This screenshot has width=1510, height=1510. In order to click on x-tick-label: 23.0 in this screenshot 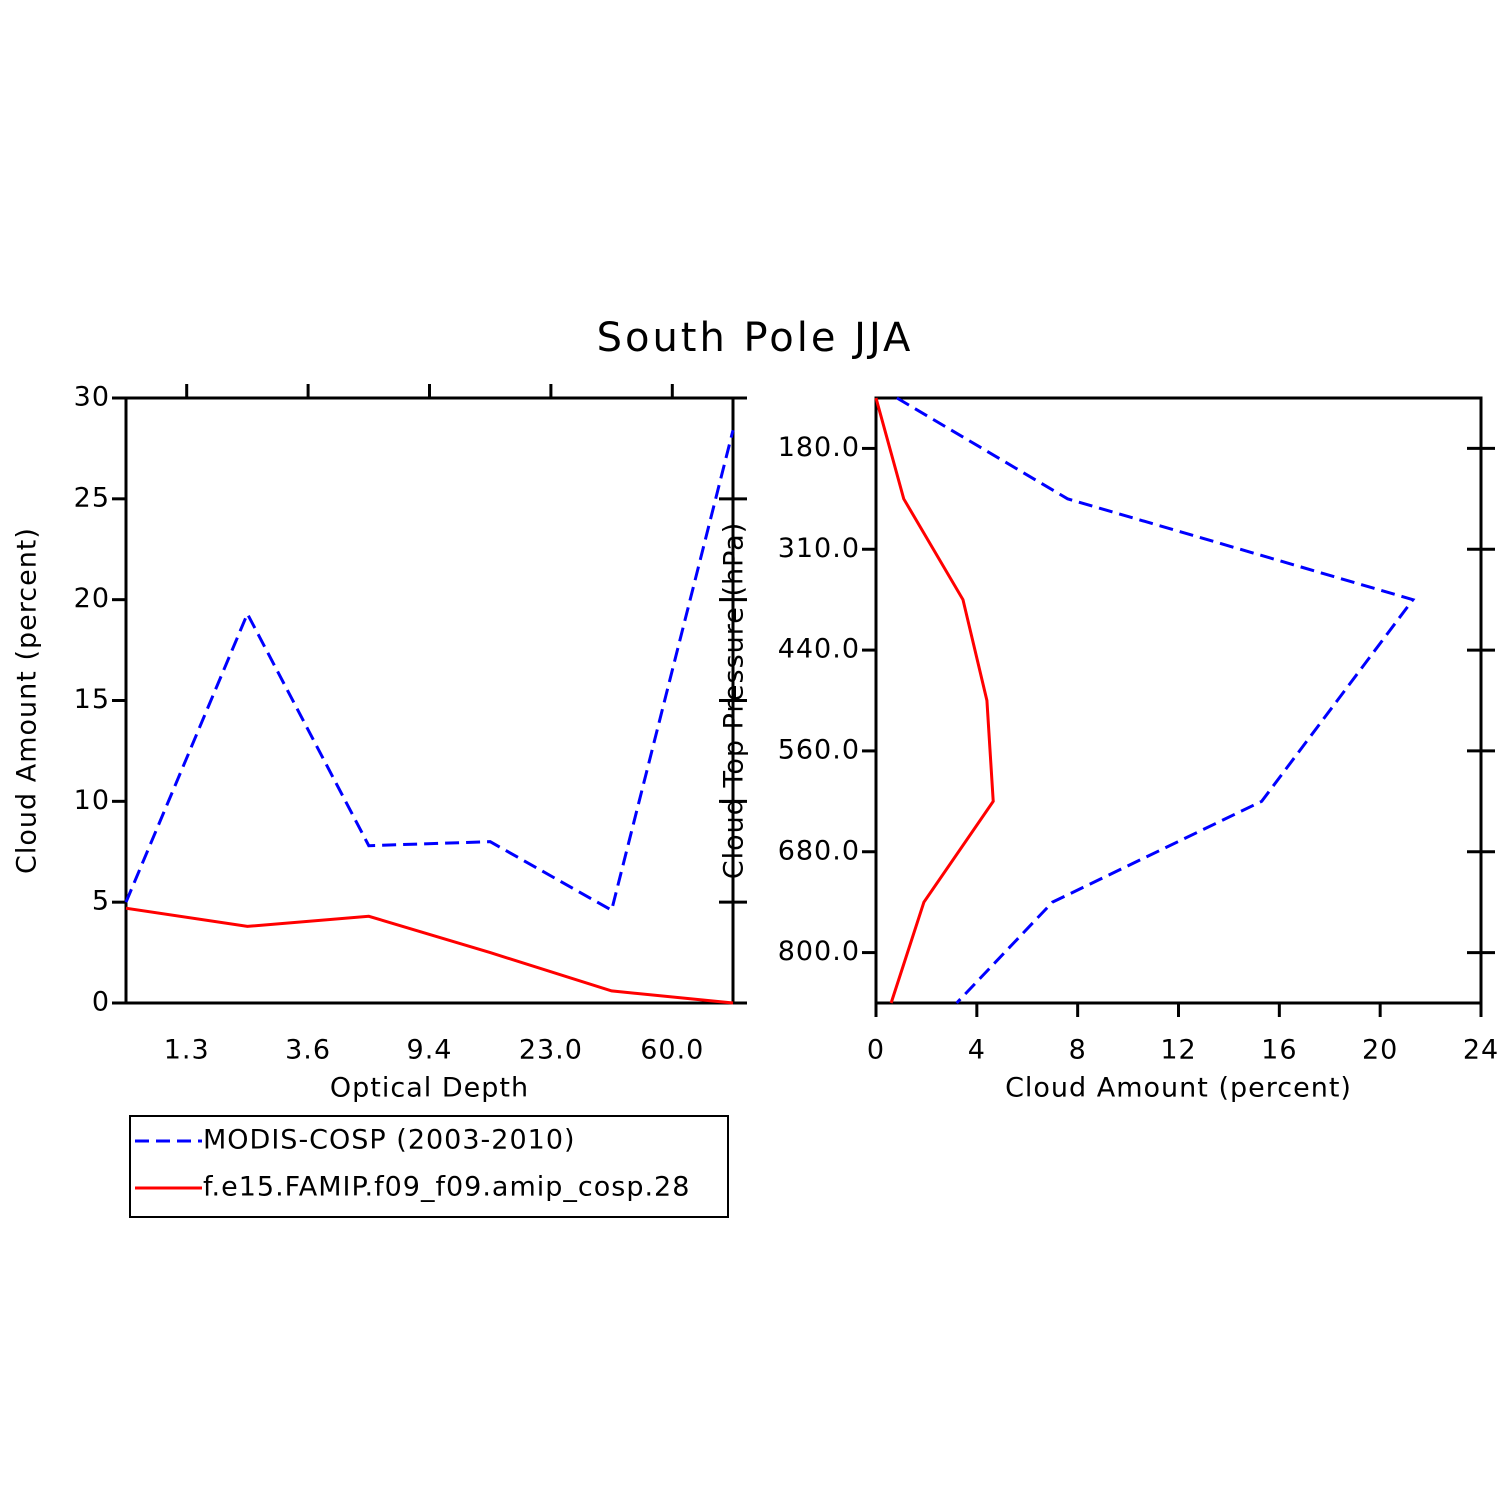, I will do `click(551, 1050)`.